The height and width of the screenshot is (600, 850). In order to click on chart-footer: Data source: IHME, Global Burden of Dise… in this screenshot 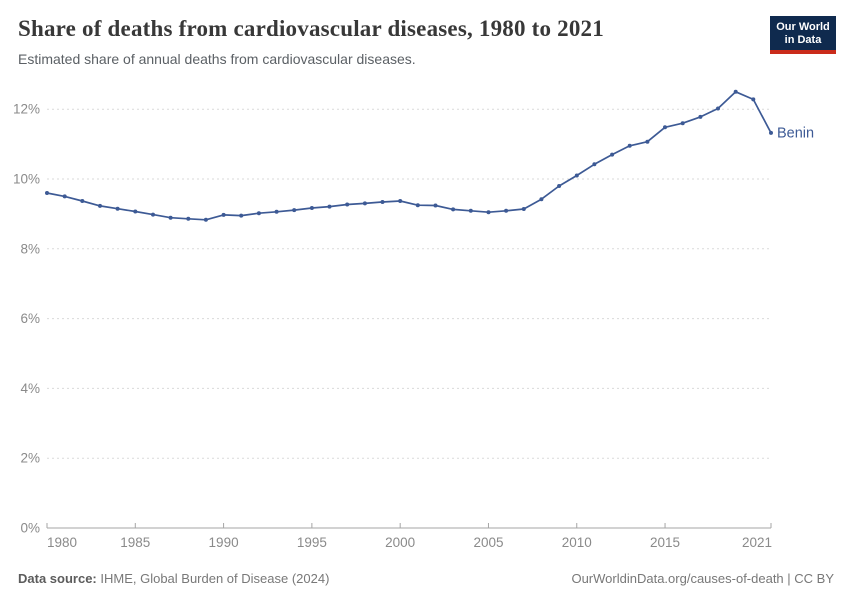, I will do `click(426, 578)`.